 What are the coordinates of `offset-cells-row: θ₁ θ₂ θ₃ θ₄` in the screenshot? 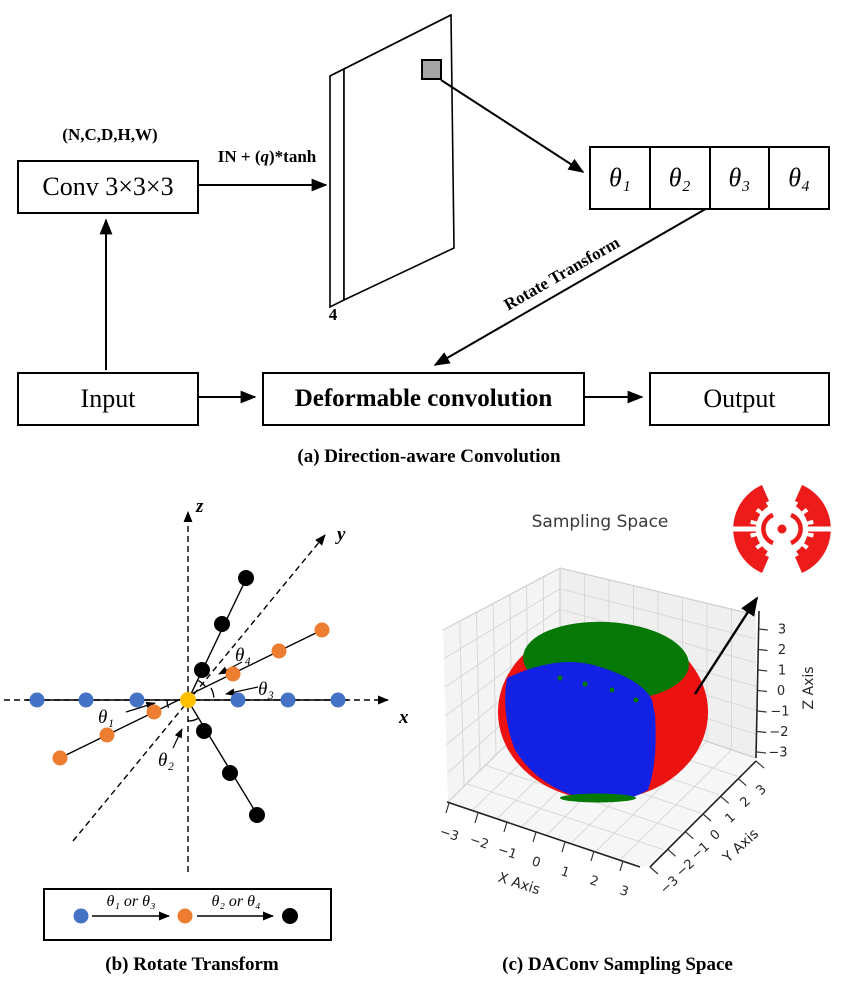 It's located at (709, 178).